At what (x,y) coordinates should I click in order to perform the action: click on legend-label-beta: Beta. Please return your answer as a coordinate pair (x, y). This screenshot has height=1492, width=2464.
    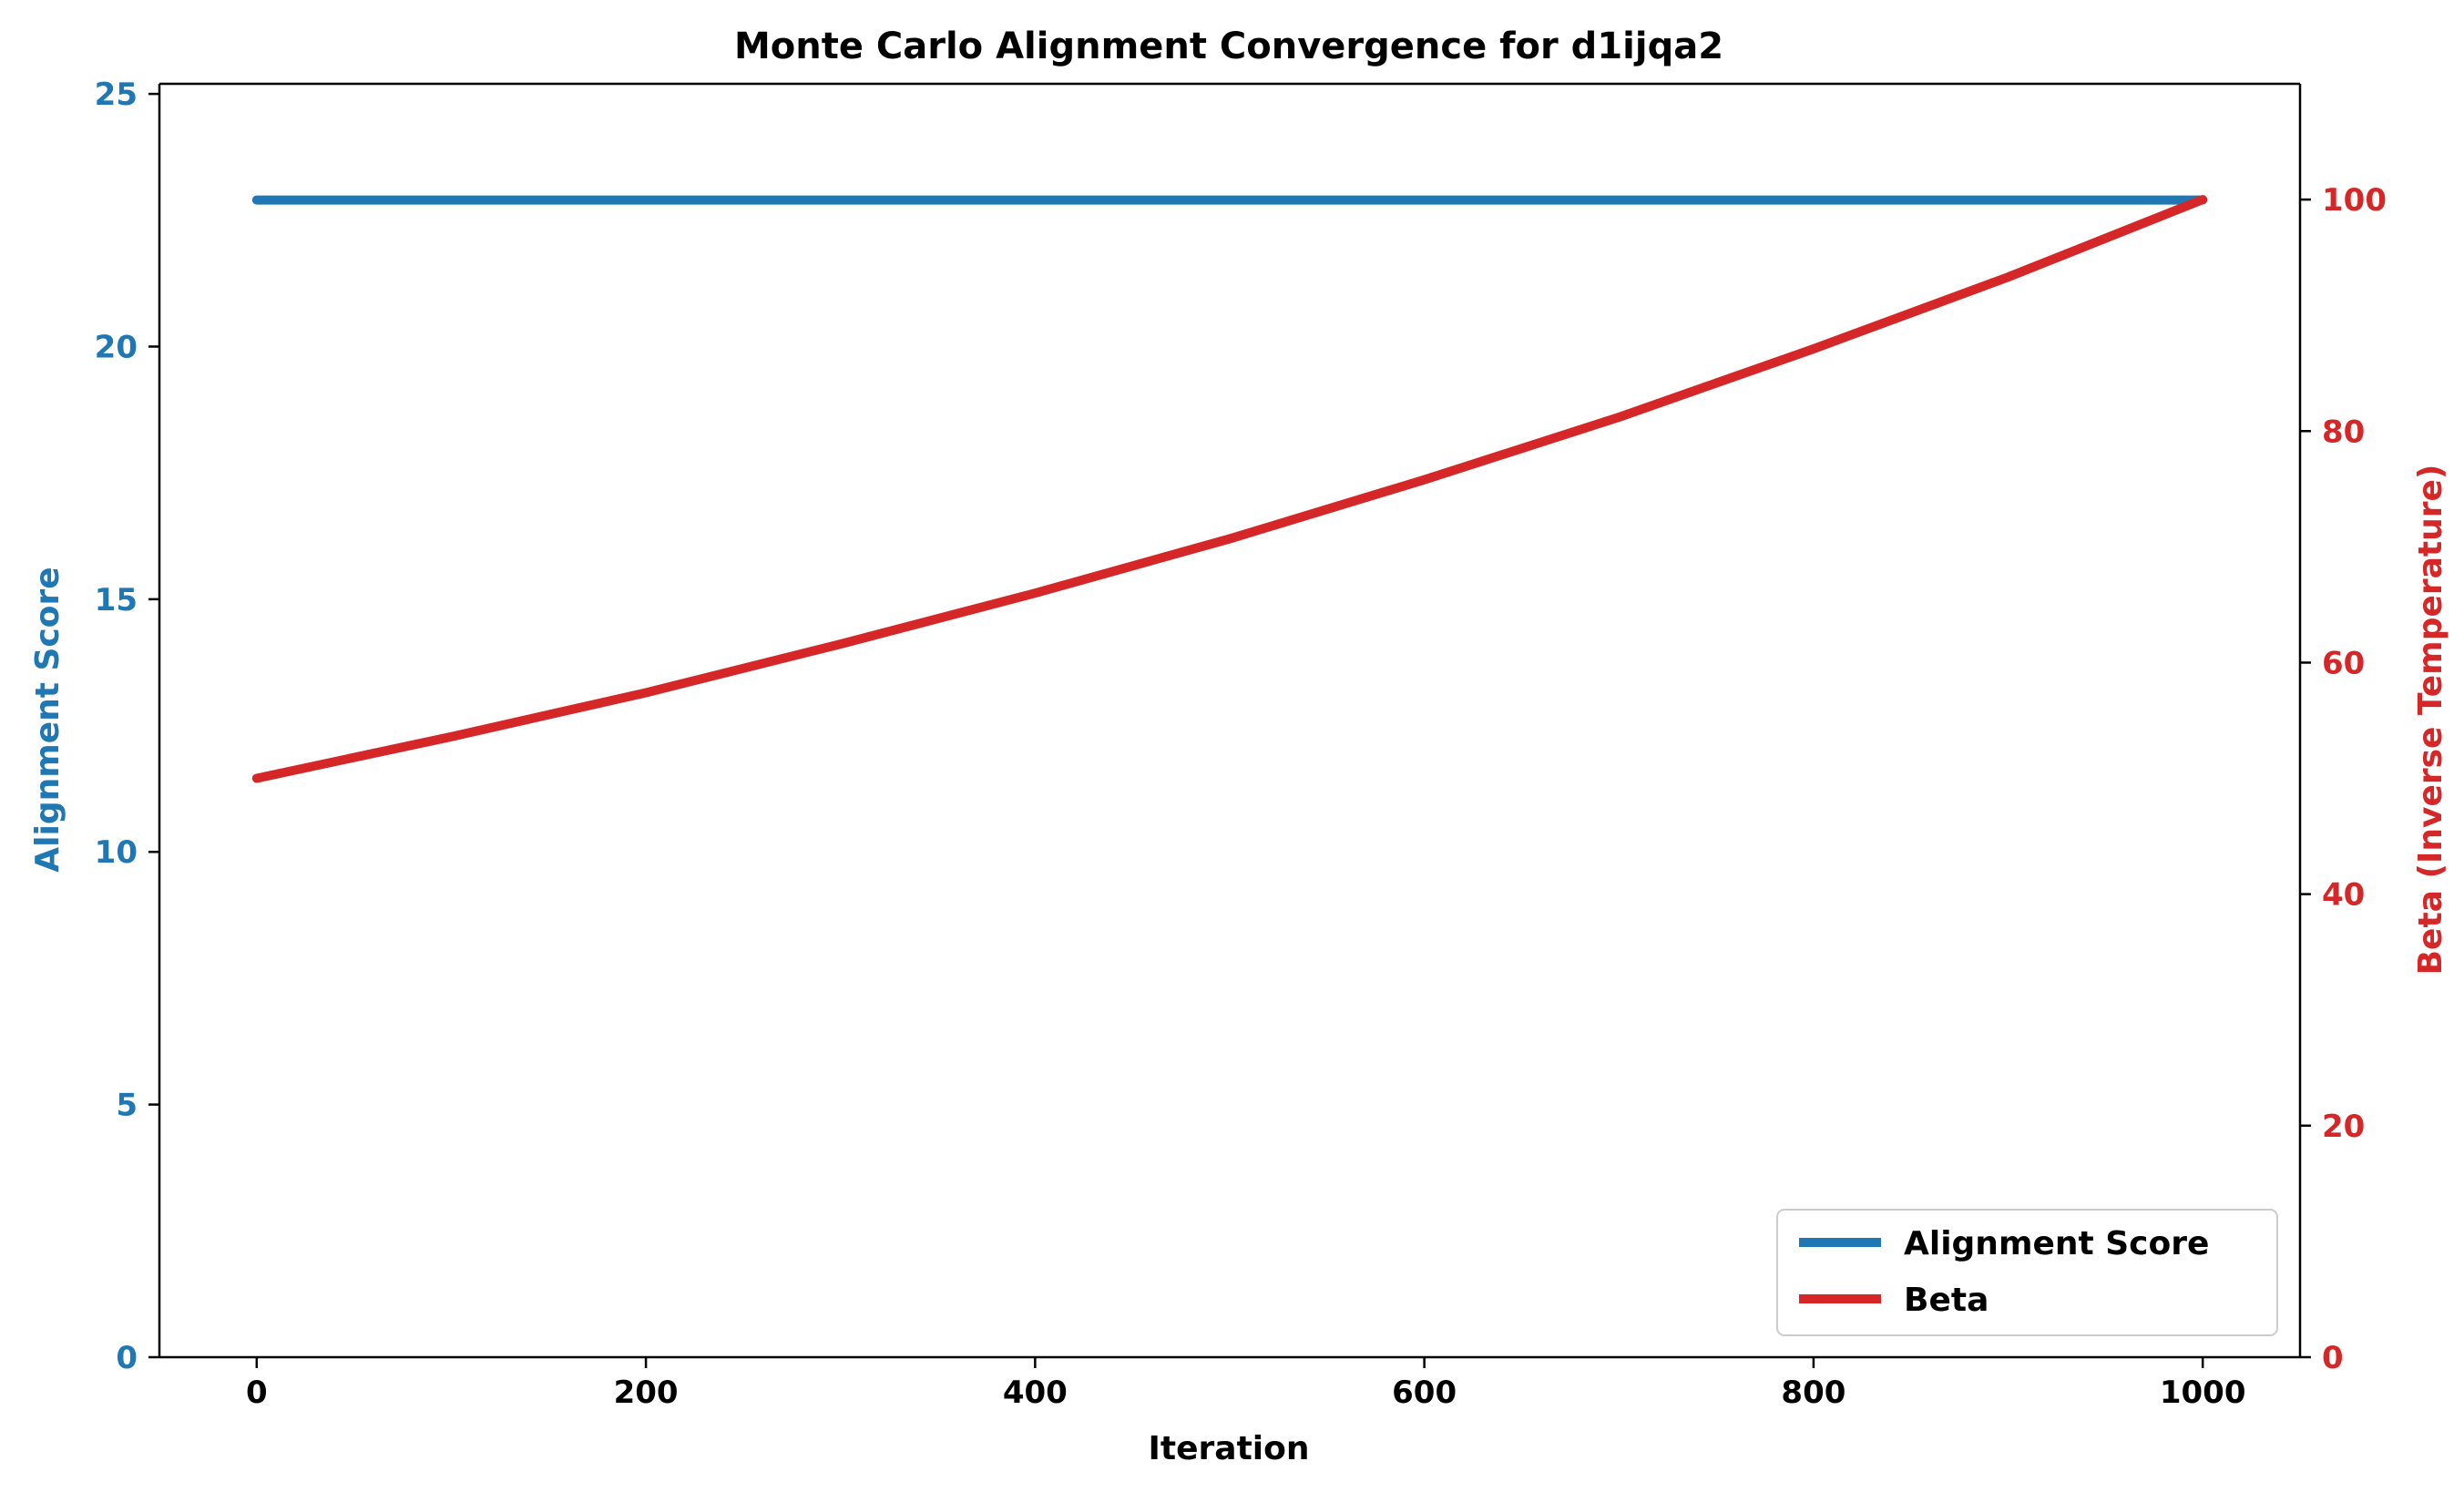
    Looking at the image, I should click on (1946, 1300).